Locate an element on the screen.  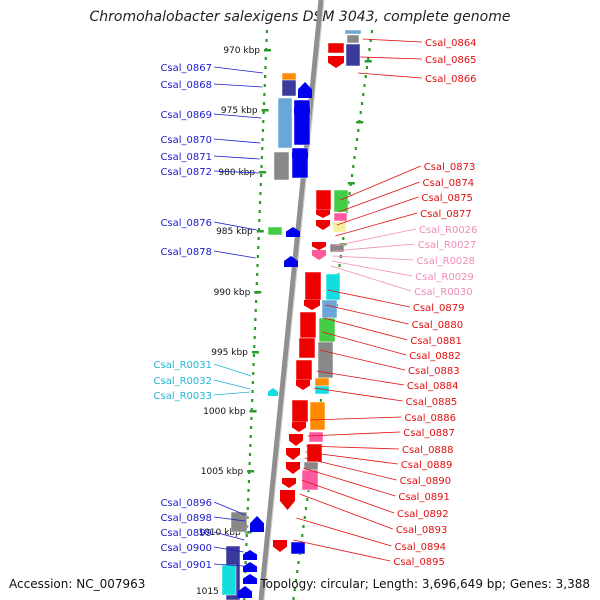
gene-label-left: Csal_0868 is located at coordinates (186, 85).